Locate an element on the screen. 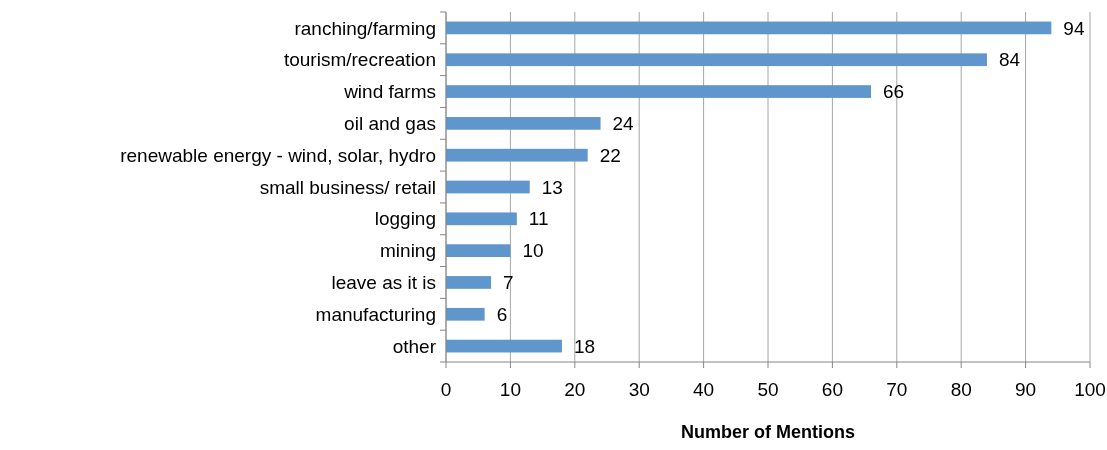 This screenshot has width=1107, height=450. x-axis-title: Number of Mentions is located at coordinates (768, 432).